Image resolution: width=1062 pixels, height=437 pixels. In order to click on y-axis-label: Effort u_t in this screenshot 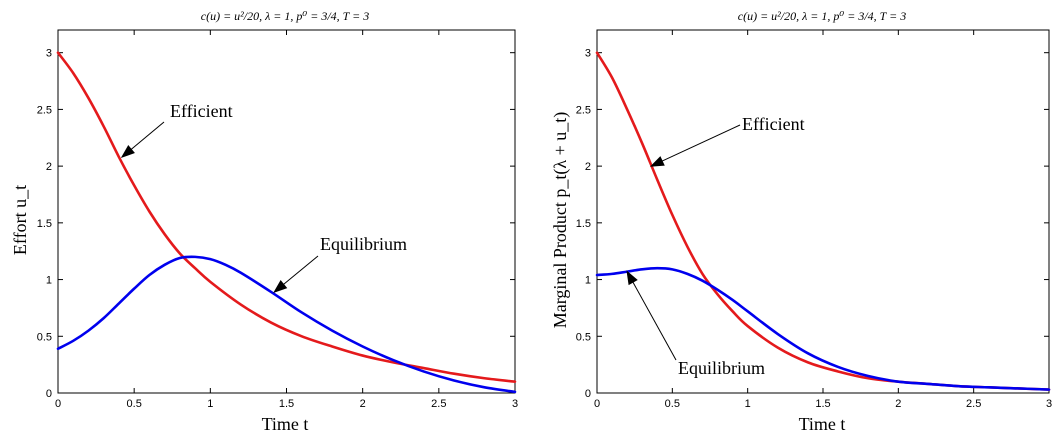, I will do `click(20, 220)`.